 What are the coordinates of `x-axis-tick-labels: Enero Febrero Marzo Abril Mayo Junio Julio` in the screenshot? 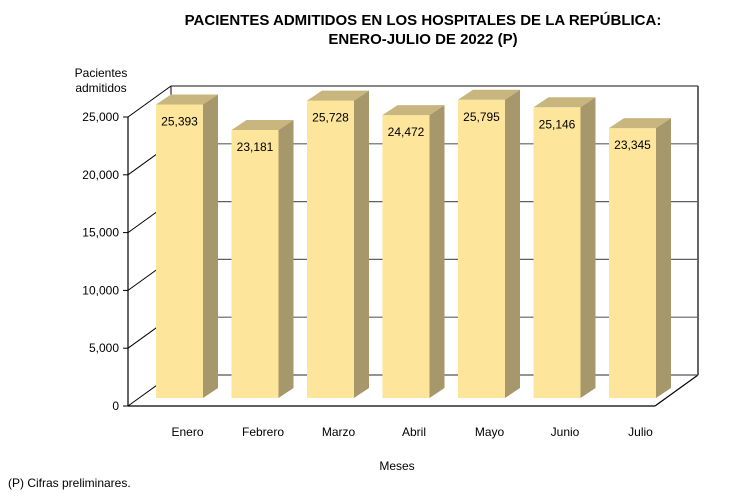 It's located at (412, 432).